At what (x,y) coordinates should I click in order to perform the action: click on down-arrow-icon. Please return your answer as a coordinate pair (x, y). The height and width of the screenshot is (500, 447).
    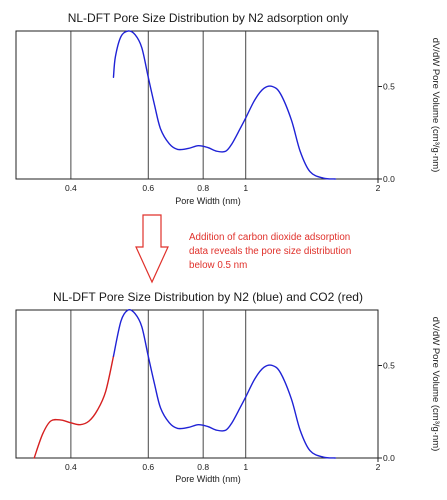
    Looking at the image, I should click on (152, 249).